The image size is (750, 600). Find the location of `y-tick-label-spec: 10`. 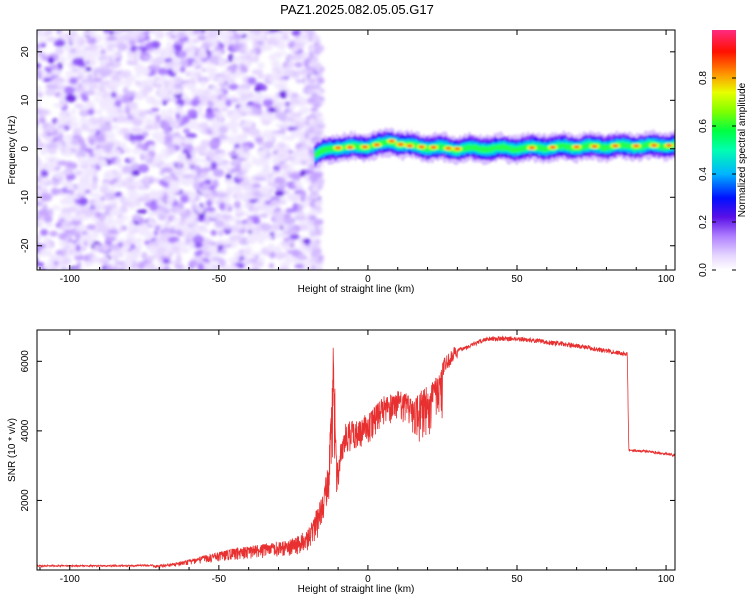

y-tick-label-spec: 10 is located at coordinates (25, 100).